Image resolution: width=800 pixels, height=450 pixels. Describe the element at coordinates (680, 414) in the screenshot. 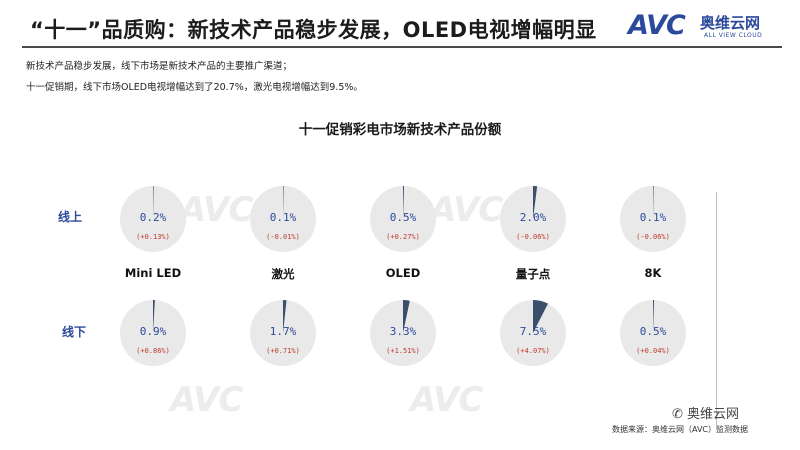

I see `wechat-icon: ✆` at that location.